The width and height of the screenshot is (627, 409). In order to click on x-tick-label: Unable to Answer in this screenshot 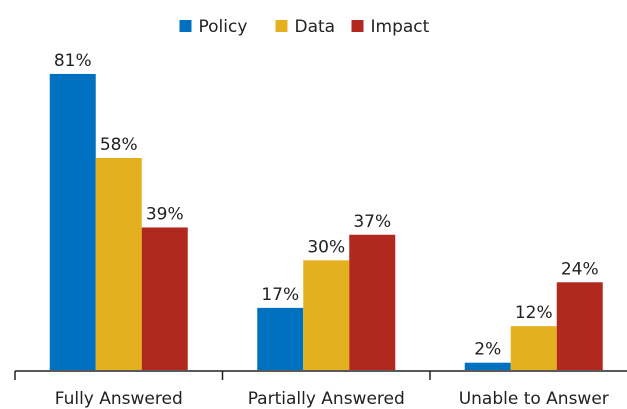, I will do `click(534, 399)`.